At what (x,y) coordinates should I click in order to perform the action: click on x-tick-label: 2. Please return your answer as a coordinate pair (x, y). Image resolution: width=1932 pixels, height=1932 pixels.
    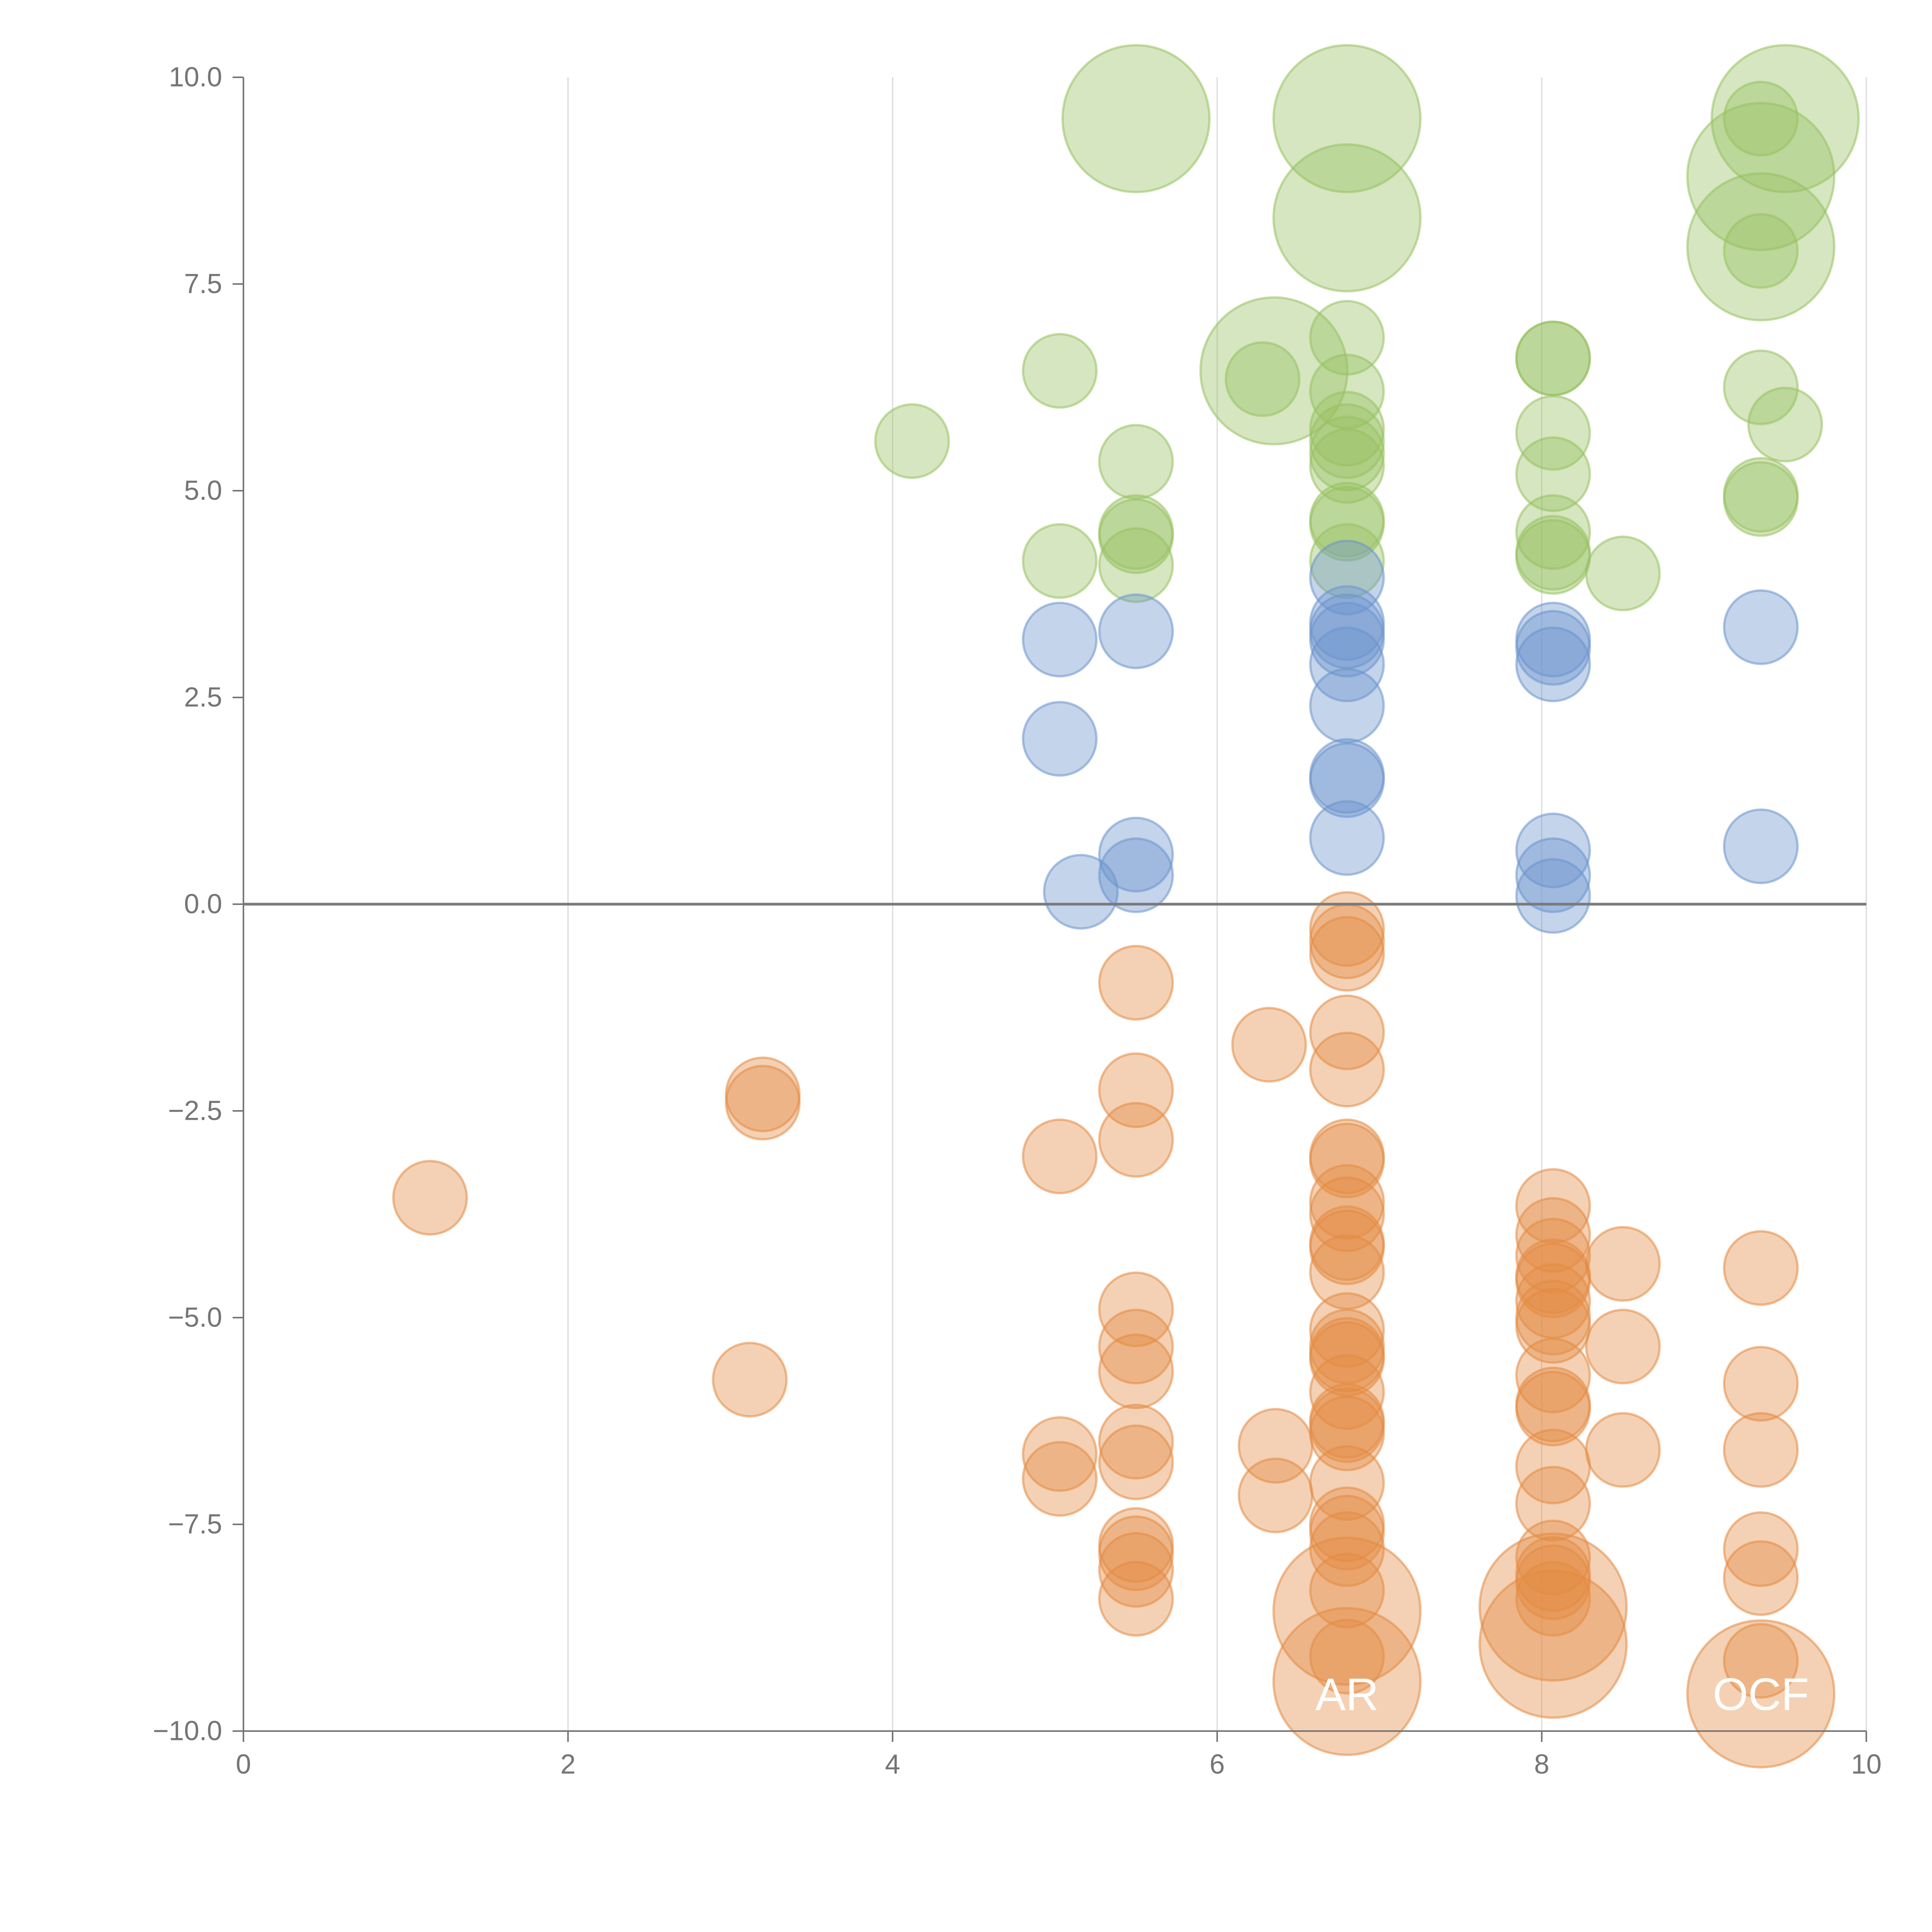
    Looking at the image, I should click on (568, 1765).